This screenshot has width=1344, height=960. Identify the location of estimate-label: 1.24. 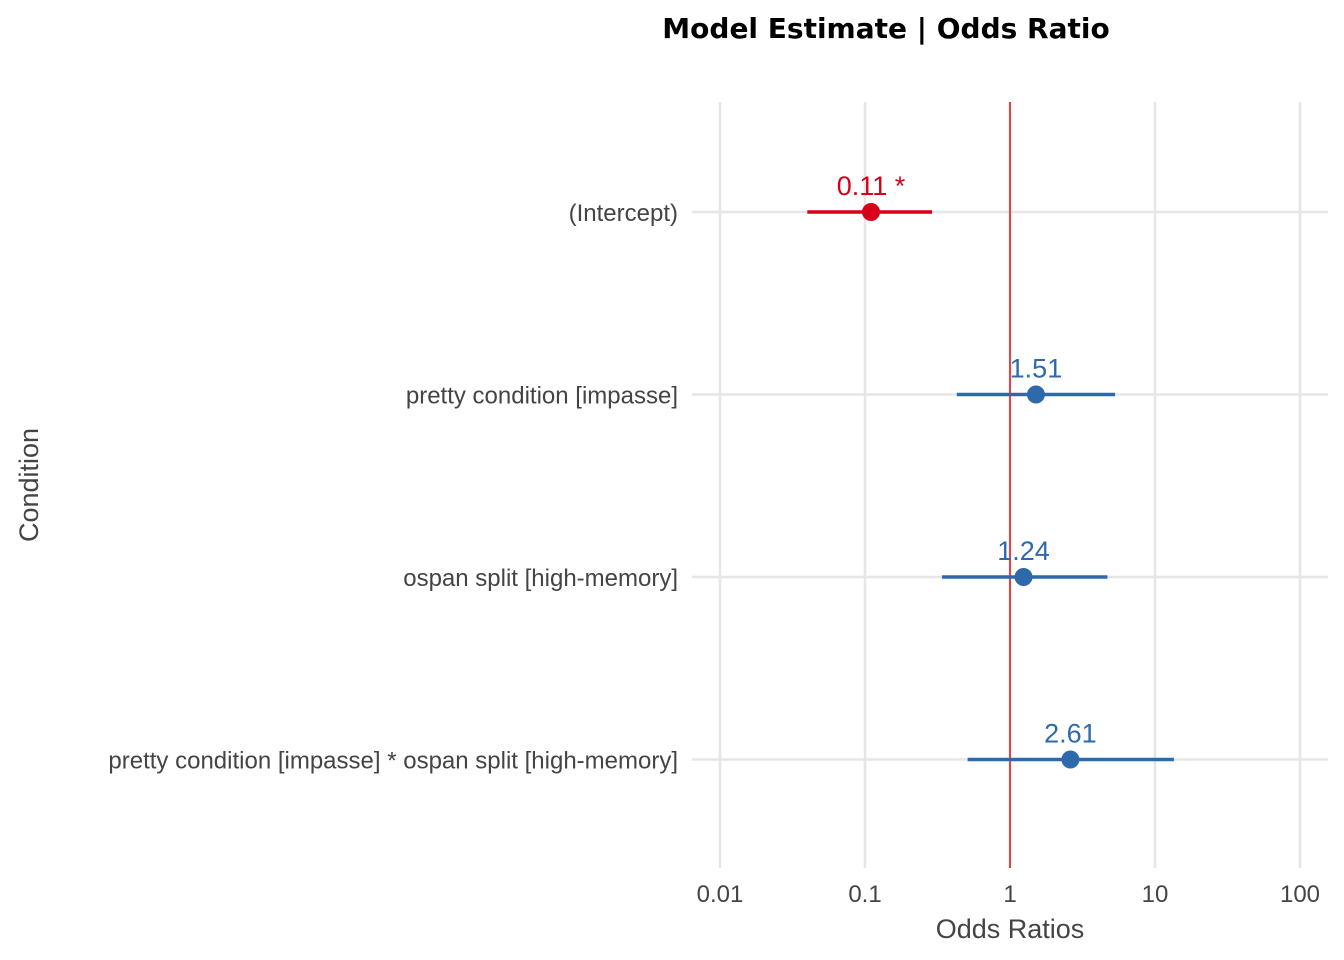
(1023, 551).